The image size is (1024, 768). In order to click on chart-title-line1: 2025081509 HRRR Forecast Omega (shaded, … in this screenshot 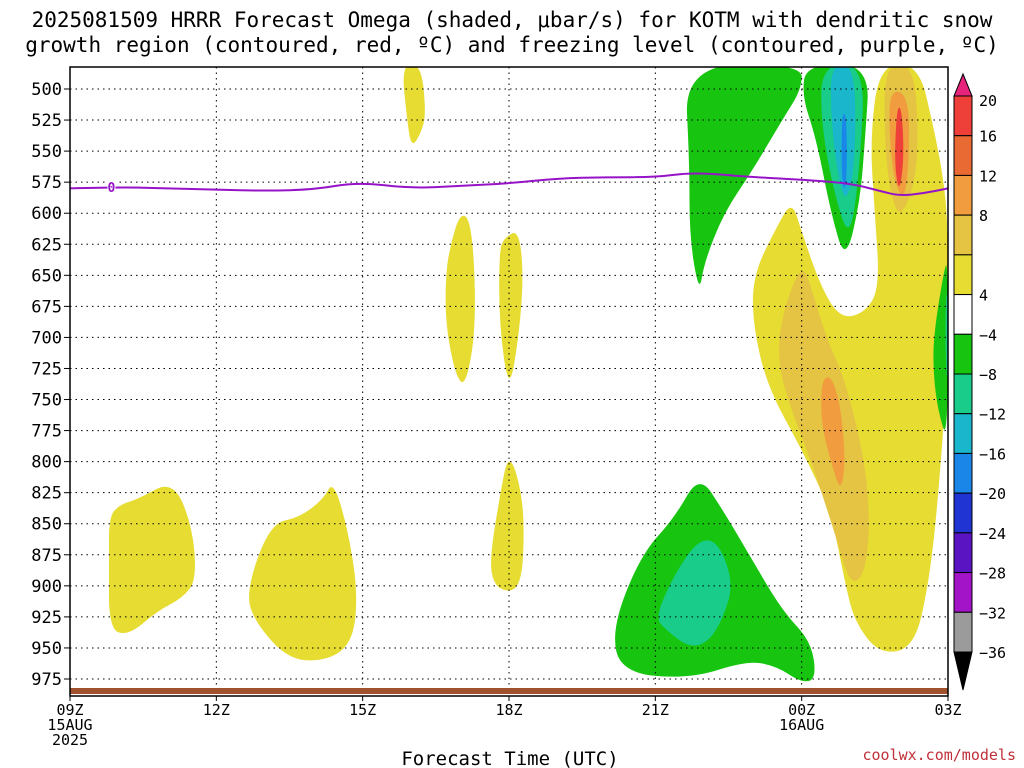, I will do `click(512, 20)`.